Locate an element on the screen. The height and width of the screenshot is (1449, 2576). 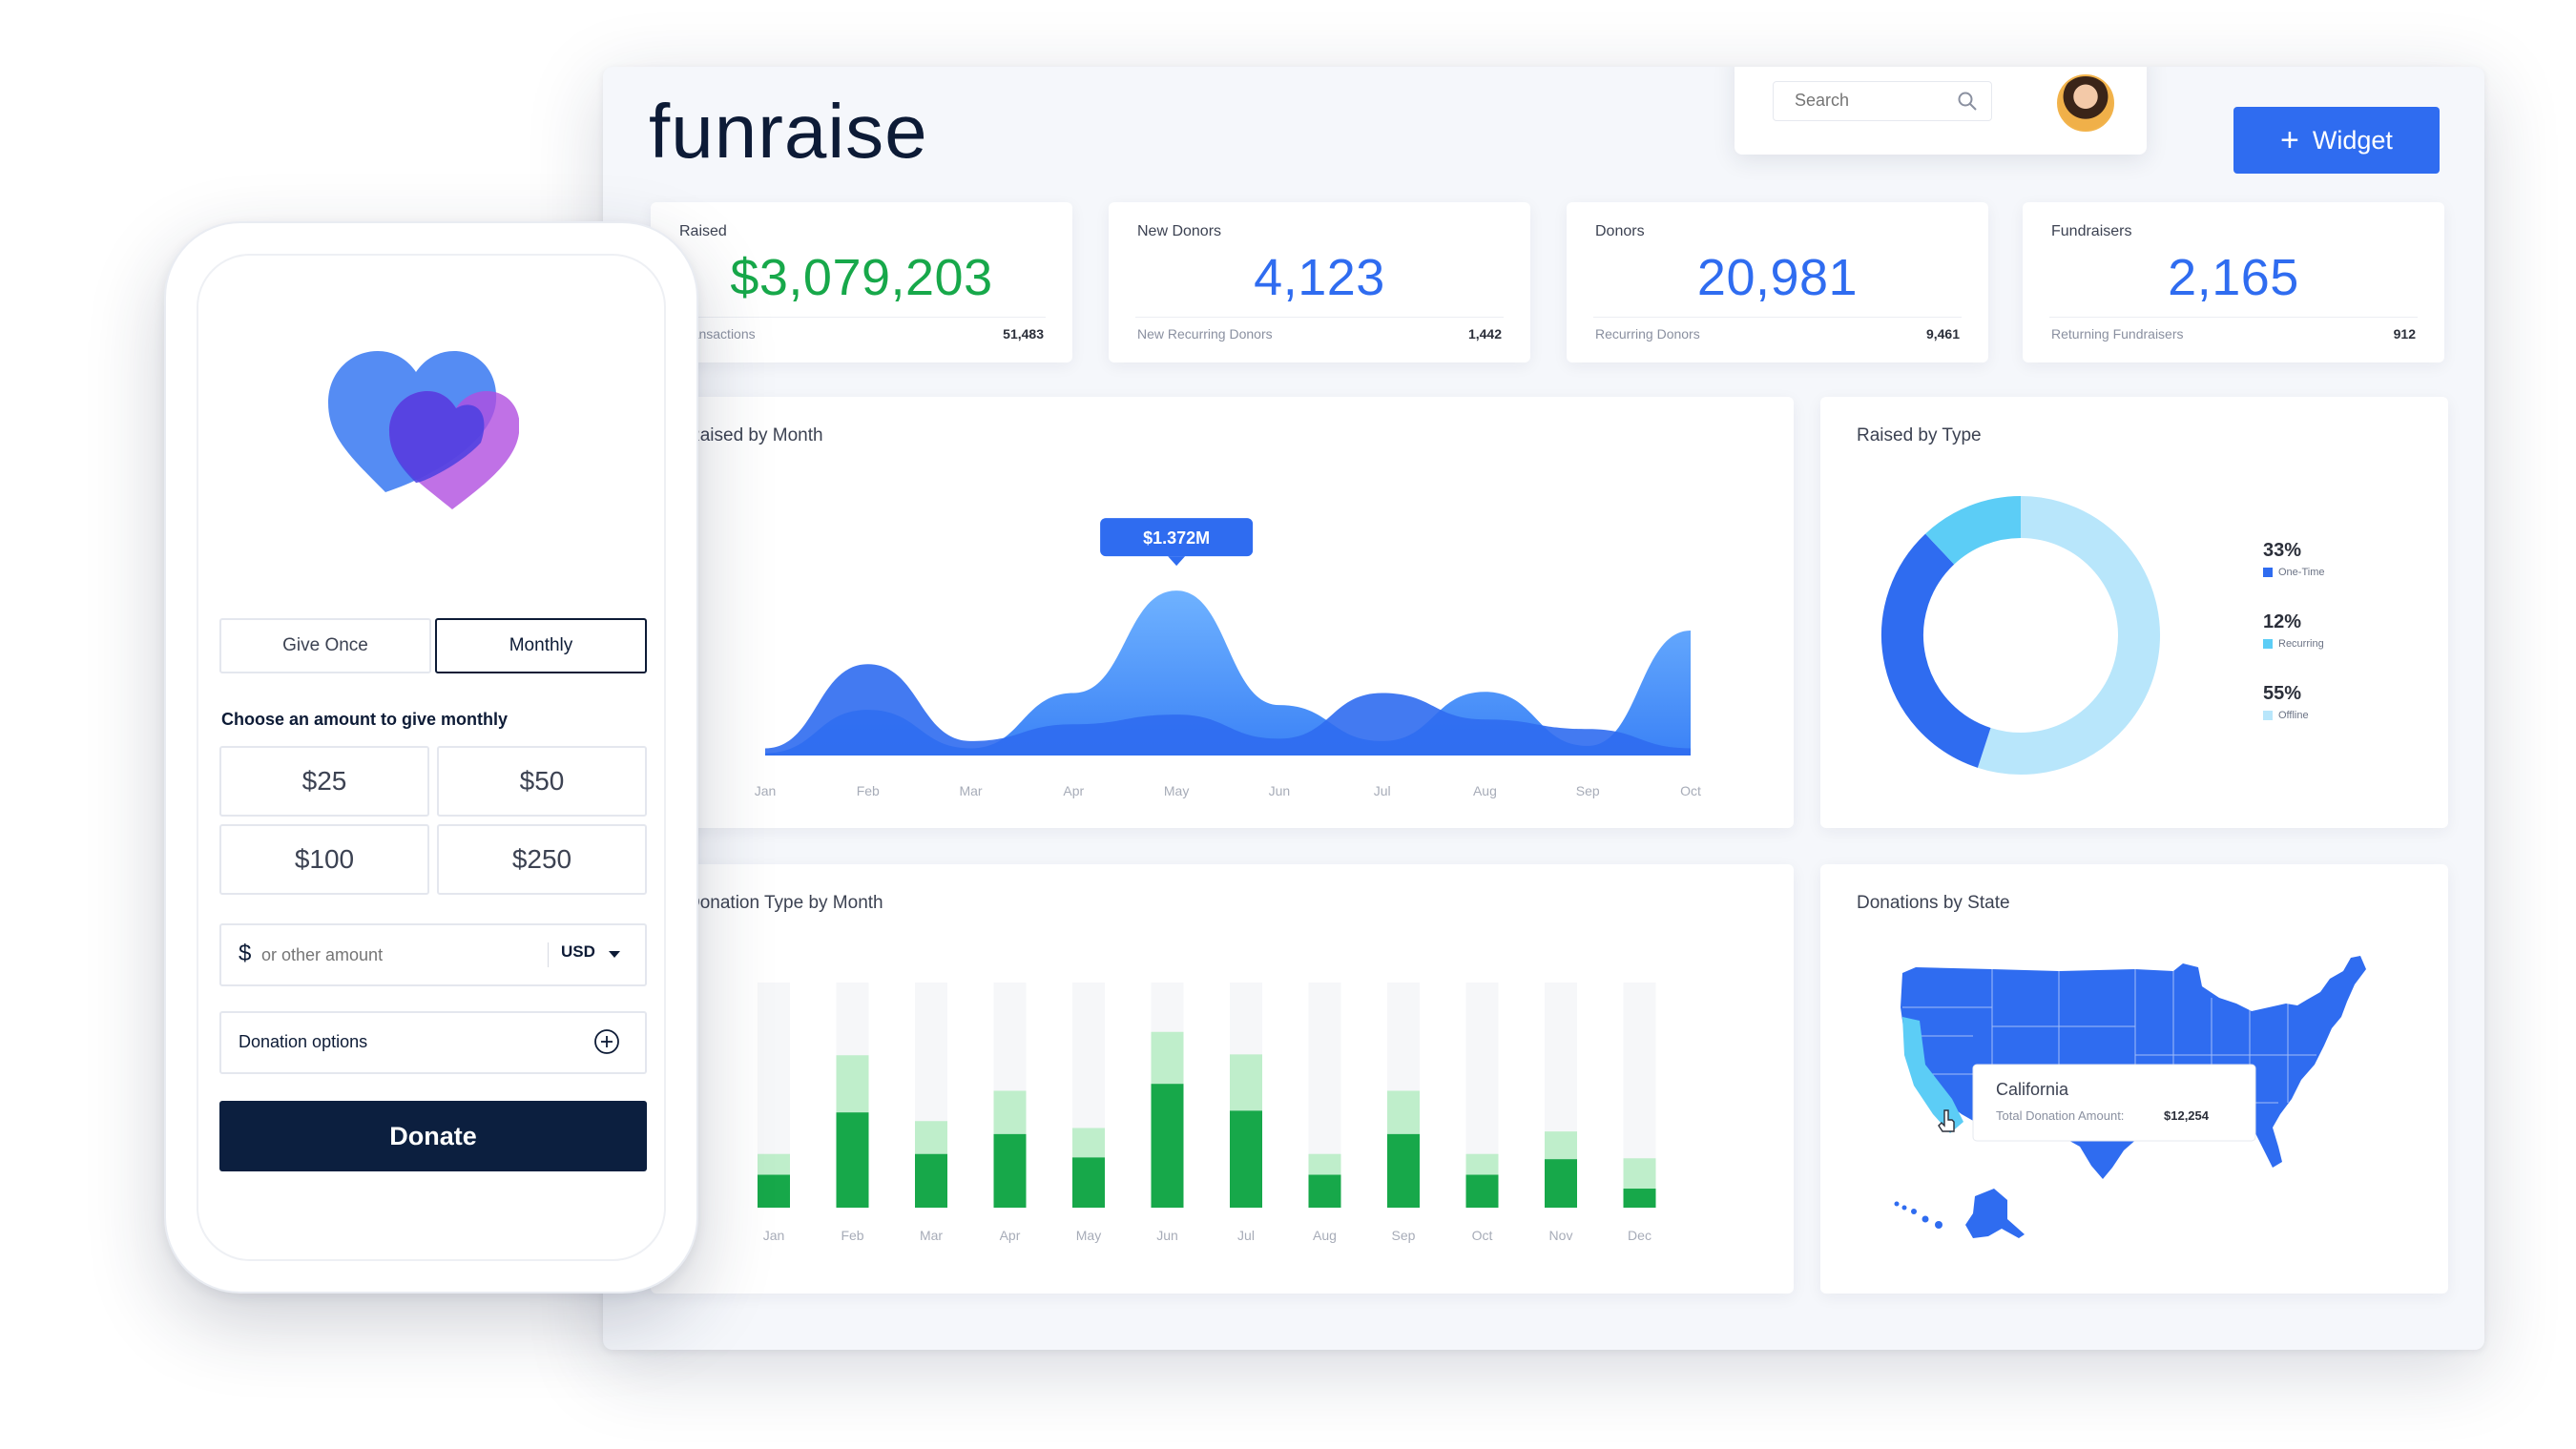
add-widget-button: + Widget is located at coordinates (2336, 140).